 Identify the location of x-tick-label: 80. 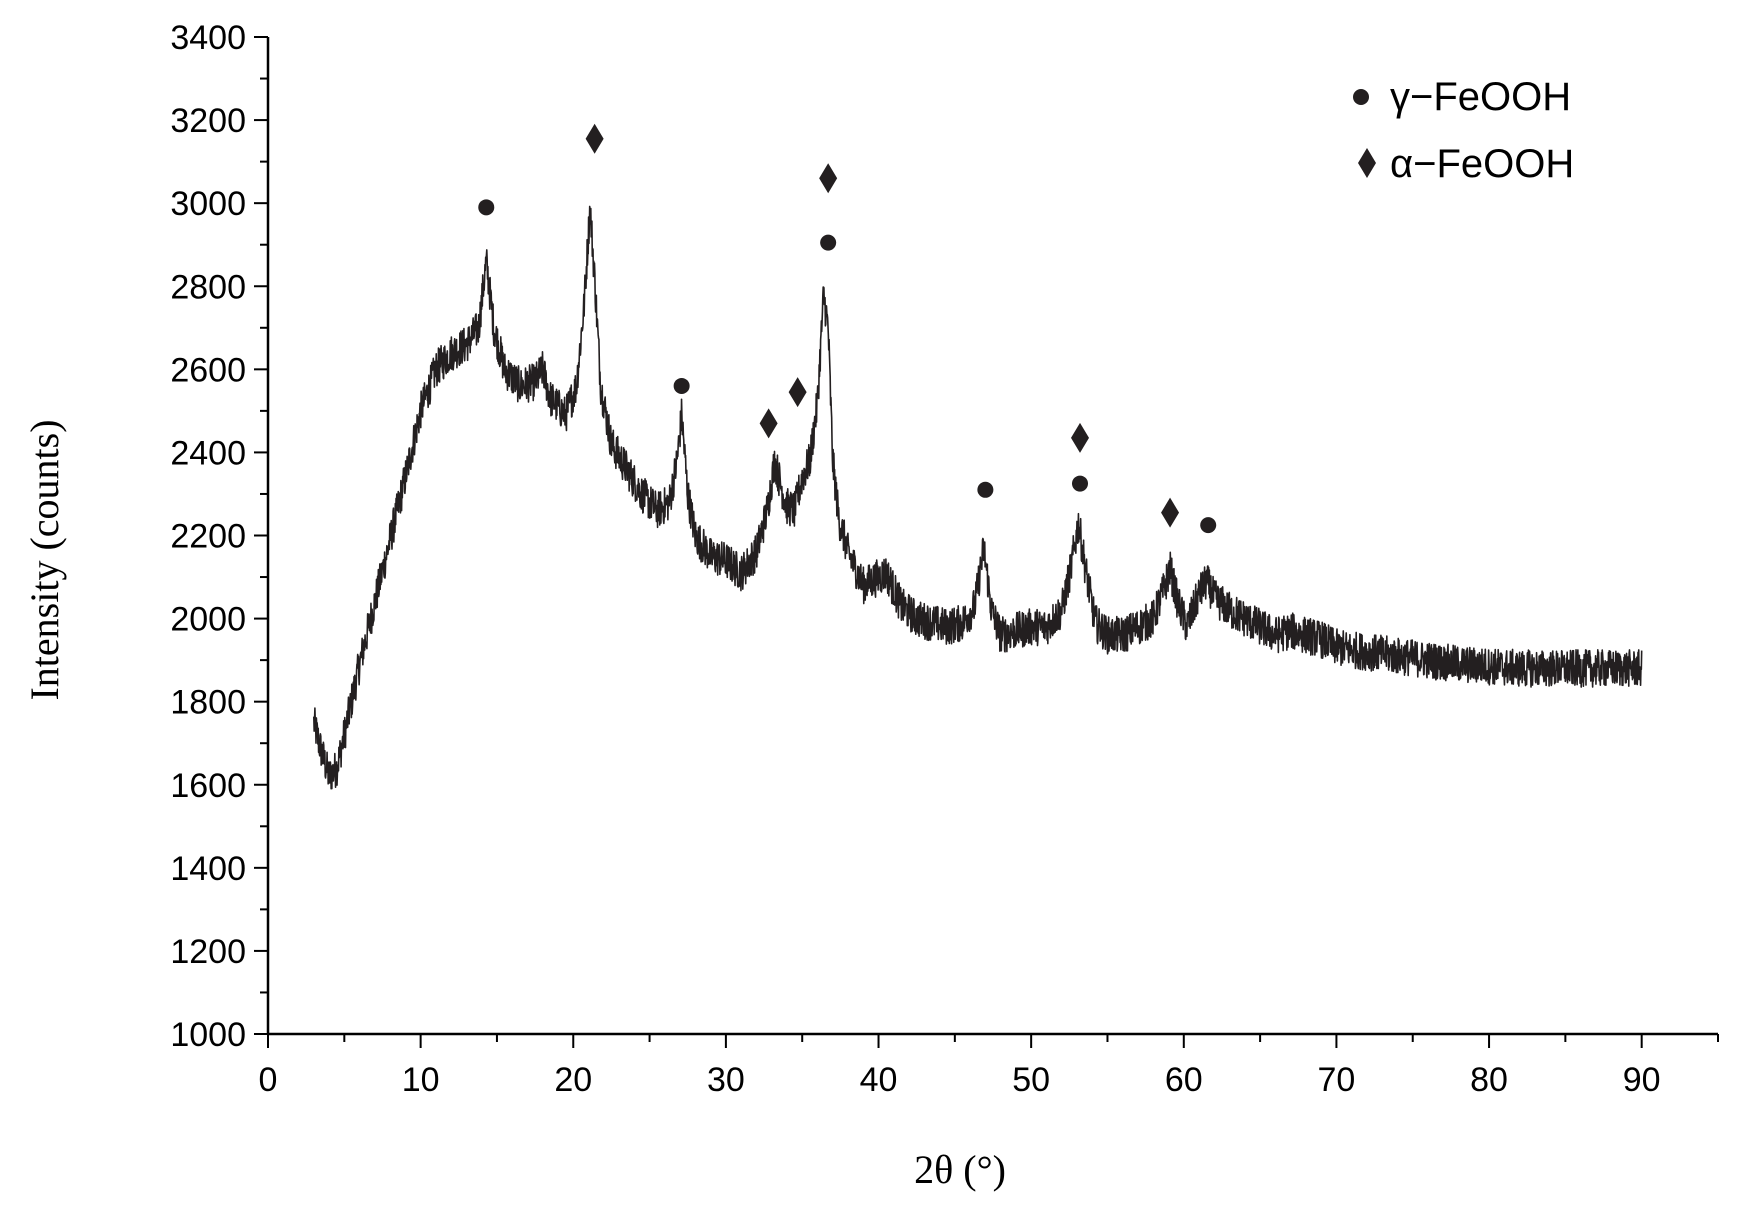
(1489, 1080).